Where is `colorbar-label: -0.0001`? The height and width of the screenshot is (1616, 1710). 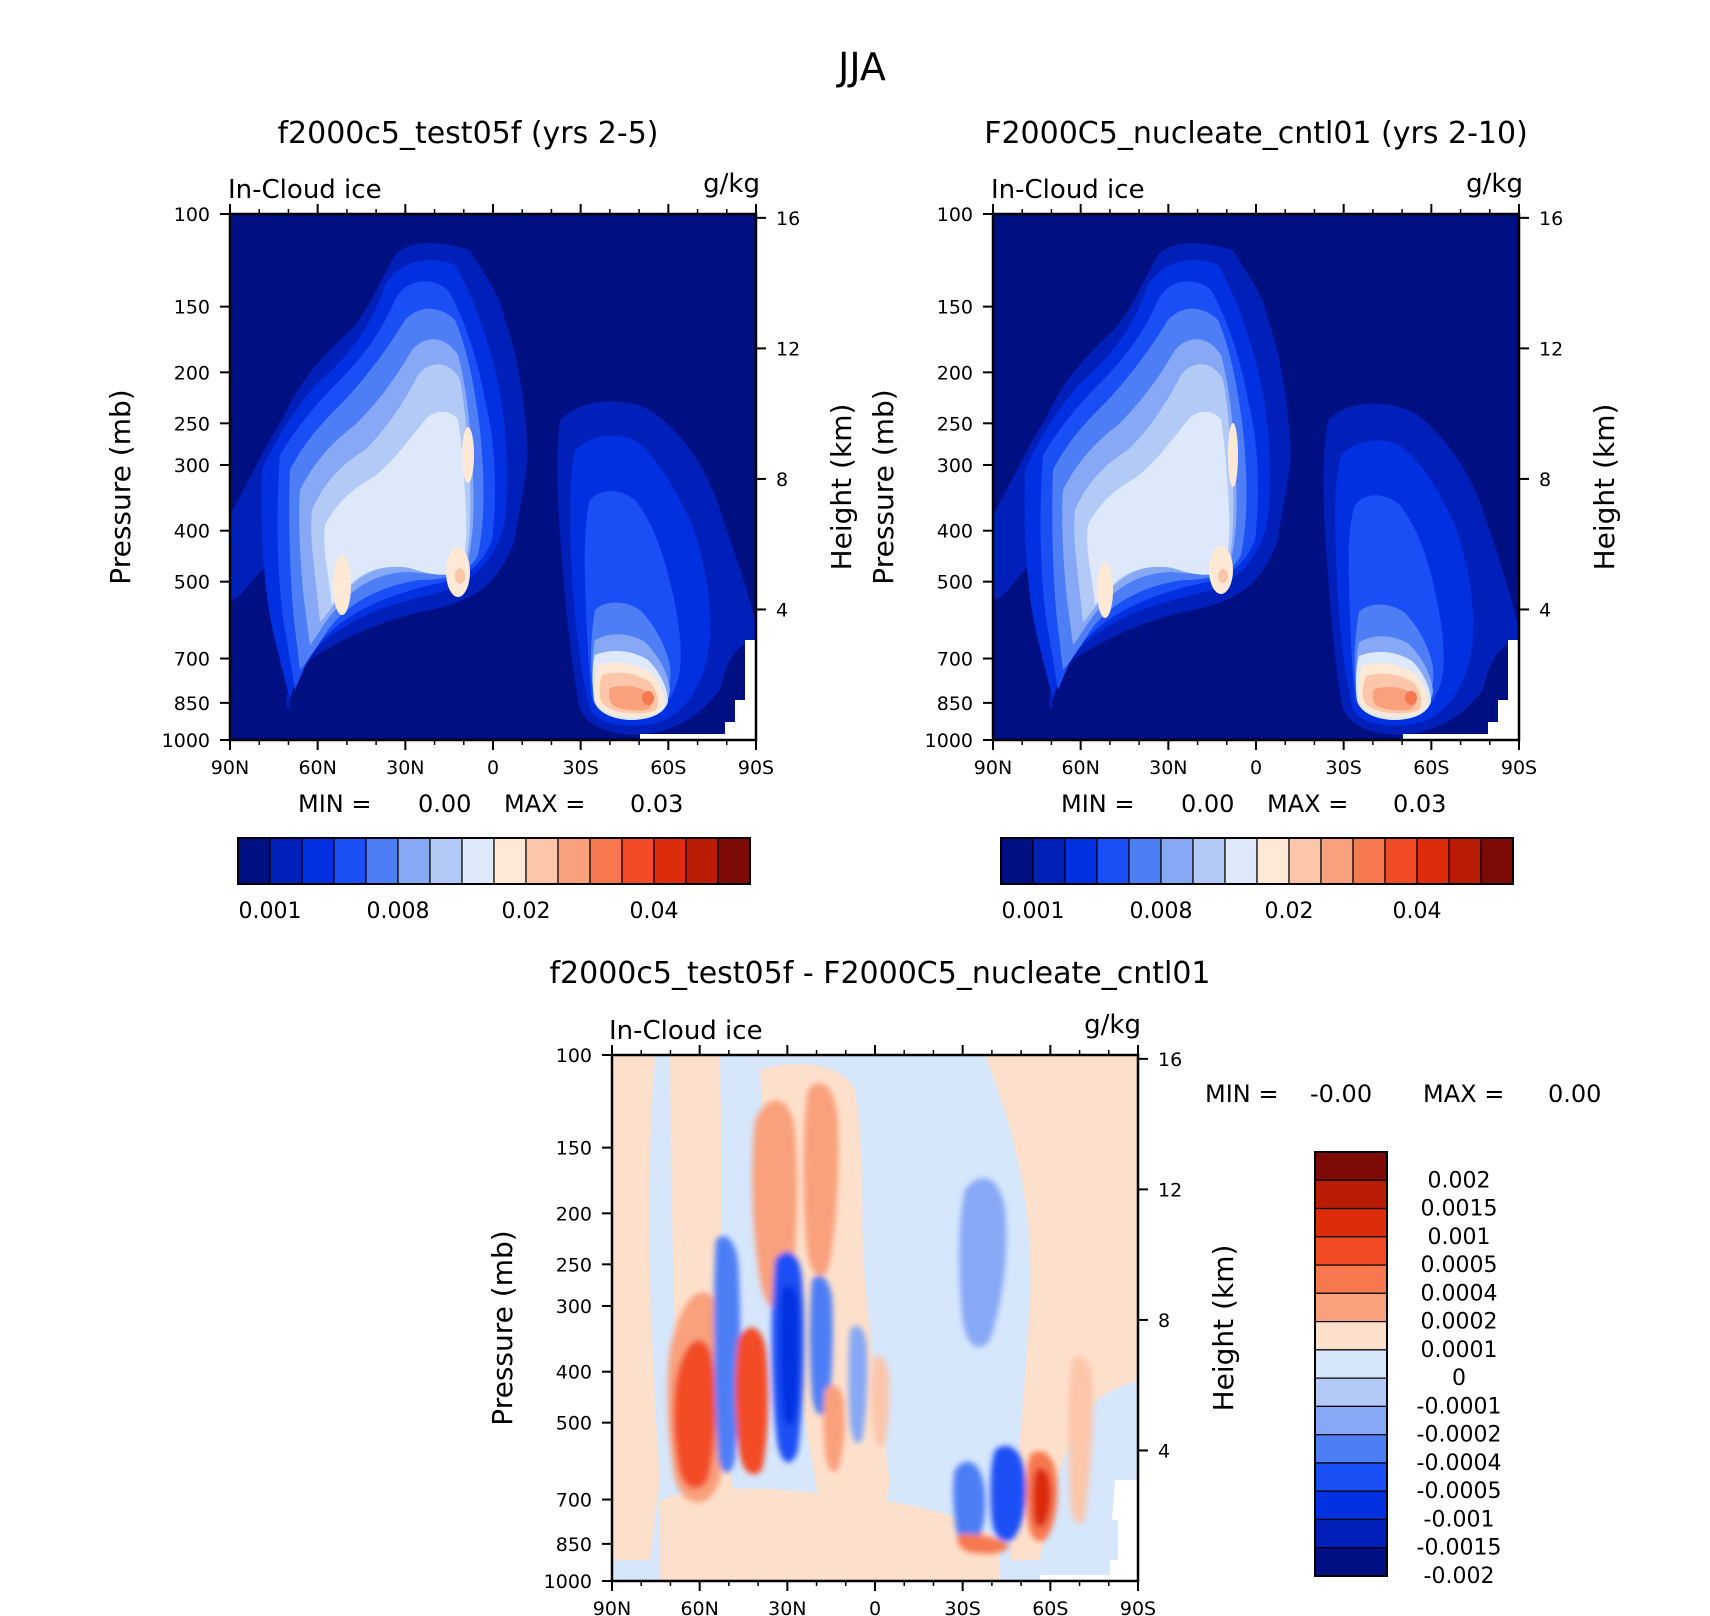 colorbar-label: -0.0001 is located at coordinates (1459, 1406).